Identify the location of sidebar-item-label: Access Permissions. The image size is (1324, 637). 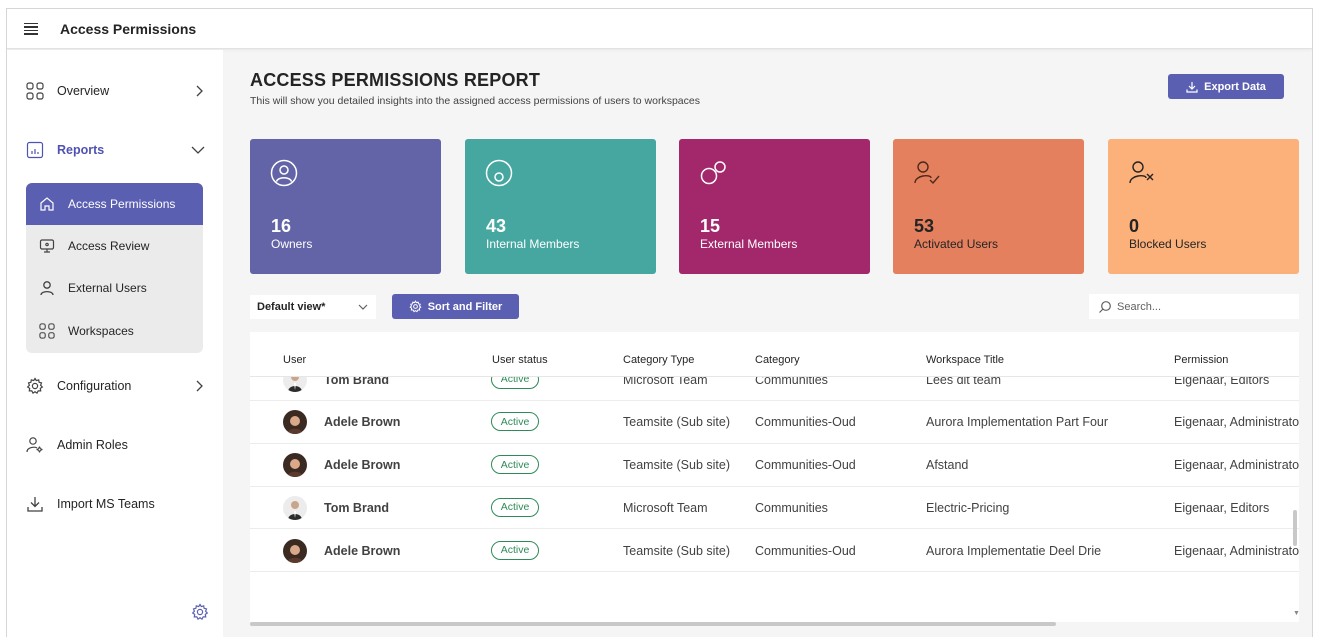
(122, 204).